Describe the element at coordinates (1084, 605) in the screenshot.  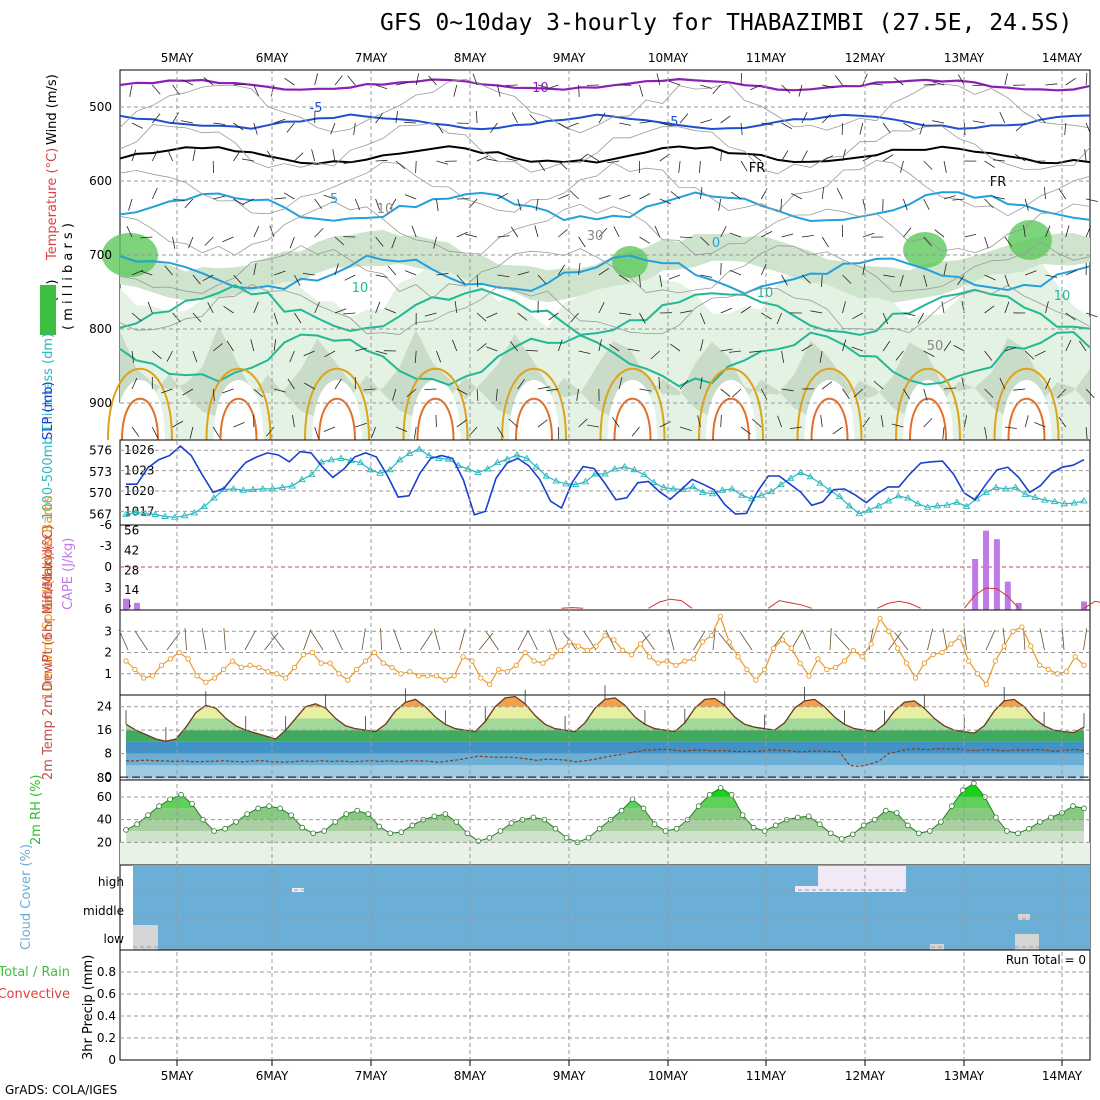
I see `cape-bar` at that location.